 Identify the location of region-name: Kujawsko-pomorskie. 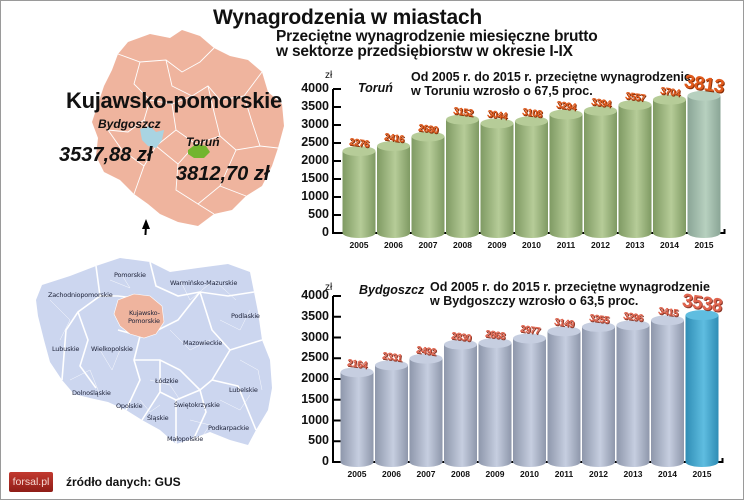
(174, 100).